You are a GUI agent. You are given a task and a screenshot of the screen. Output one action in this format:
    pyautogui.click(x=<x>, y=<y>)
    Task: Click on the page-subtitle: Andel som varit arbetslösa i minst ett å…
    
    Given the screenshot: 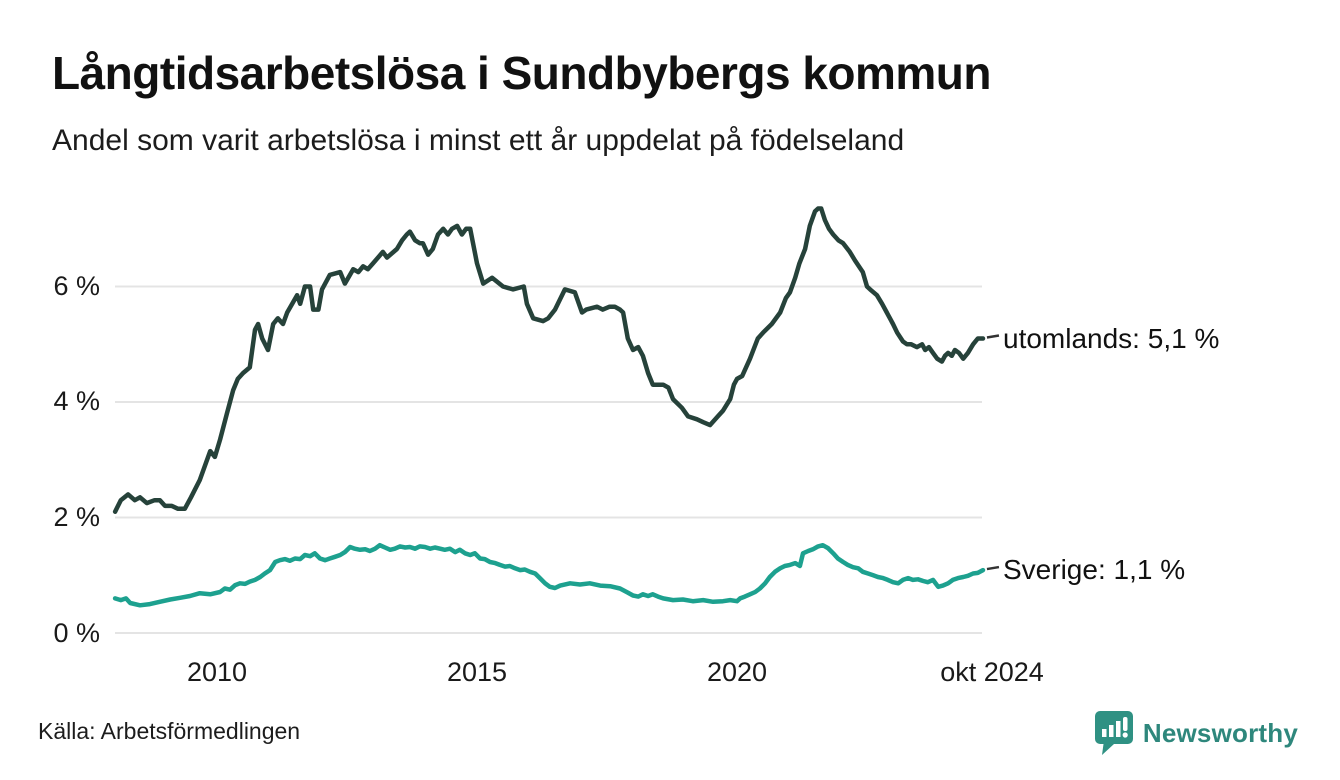 What is the action you would take?
    pyautogui.click(x=478, y=140)
    